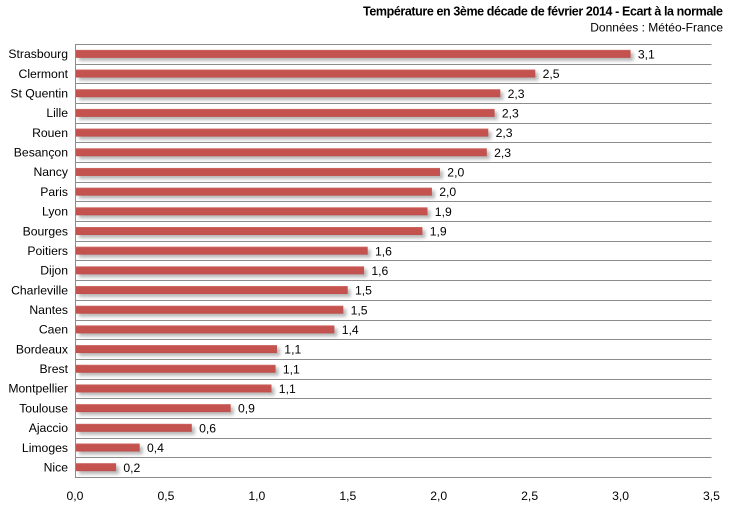 The image size is (729, 510). I want to click on svg-text: Charleville, so click(39, 290).